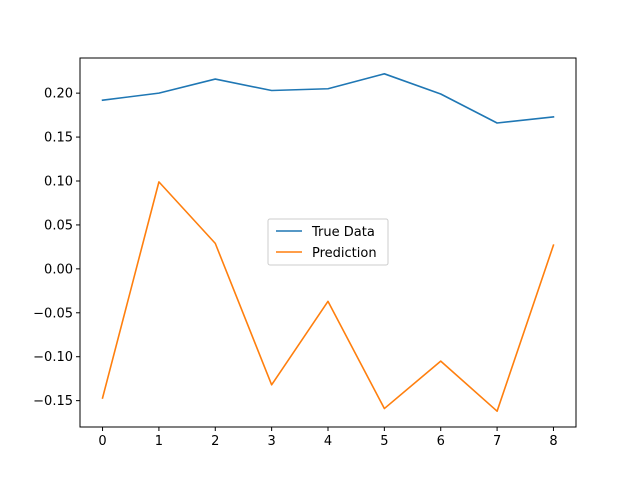 This screenshot has height=480, width=640. What do you see at coordinates (58, 138) in the screenshot?
I see `y-tick-label: 0.15` at bounding box center [58, 138].